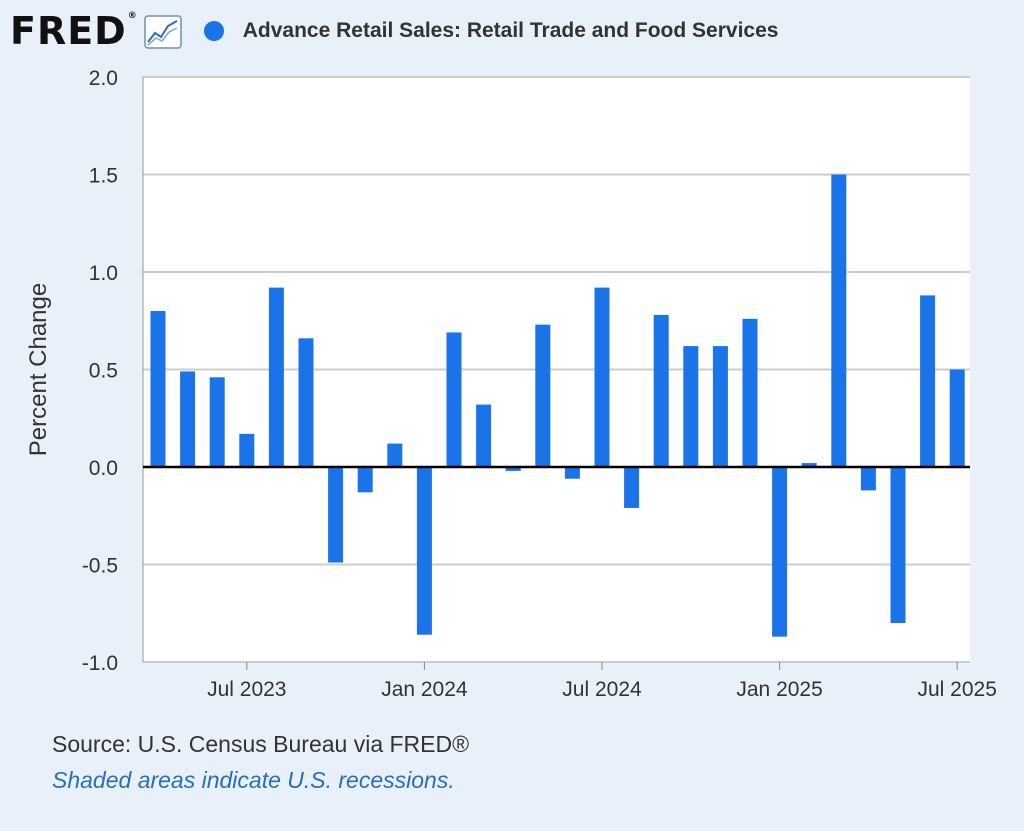  What do you see at coordinates (103, 176) in the screenshot?
I see `y-tick-label: 1.5` at bounding box center [103, 176].